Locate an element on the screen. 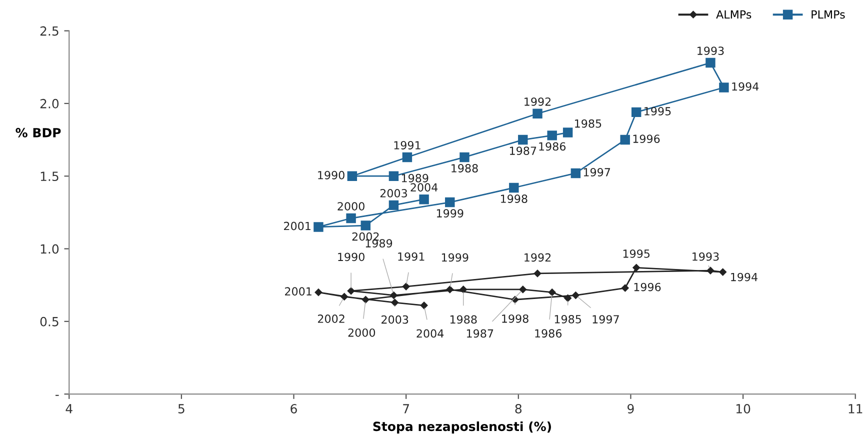 This screenshot has height=434, width=864. y-tick-label: 1.5 is located at coordinates (49, 177).